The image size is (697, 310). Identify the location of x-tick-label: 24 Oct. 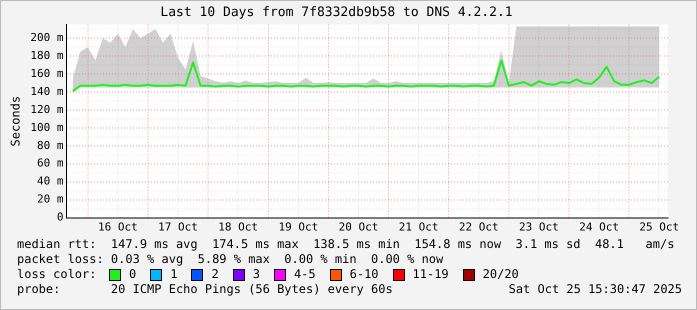
(599, 227).